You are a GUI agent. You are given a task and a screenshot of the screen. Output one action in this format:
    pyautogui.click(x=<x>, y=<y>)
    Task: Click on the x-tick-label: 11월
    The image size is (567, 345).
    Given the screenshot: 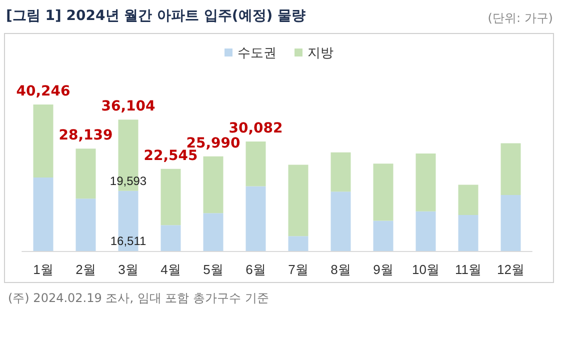 What is the action you would take?
    pyautogui.click(x=468, y=269)
    